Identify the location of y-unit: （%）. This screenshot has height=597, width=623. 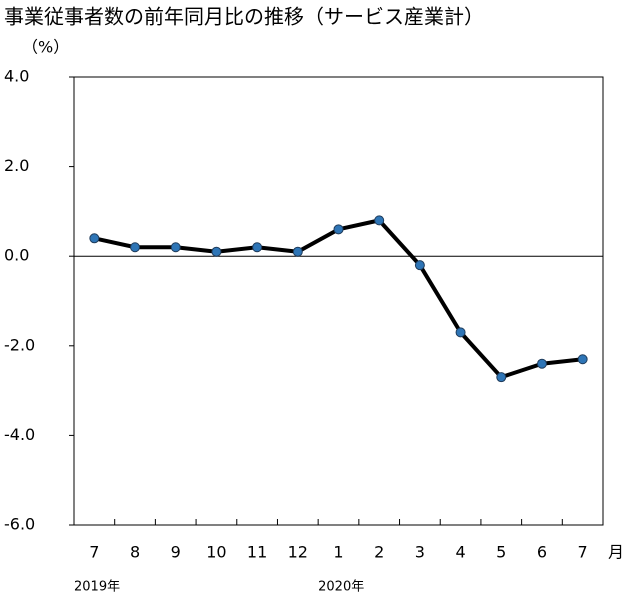
(45, 47).